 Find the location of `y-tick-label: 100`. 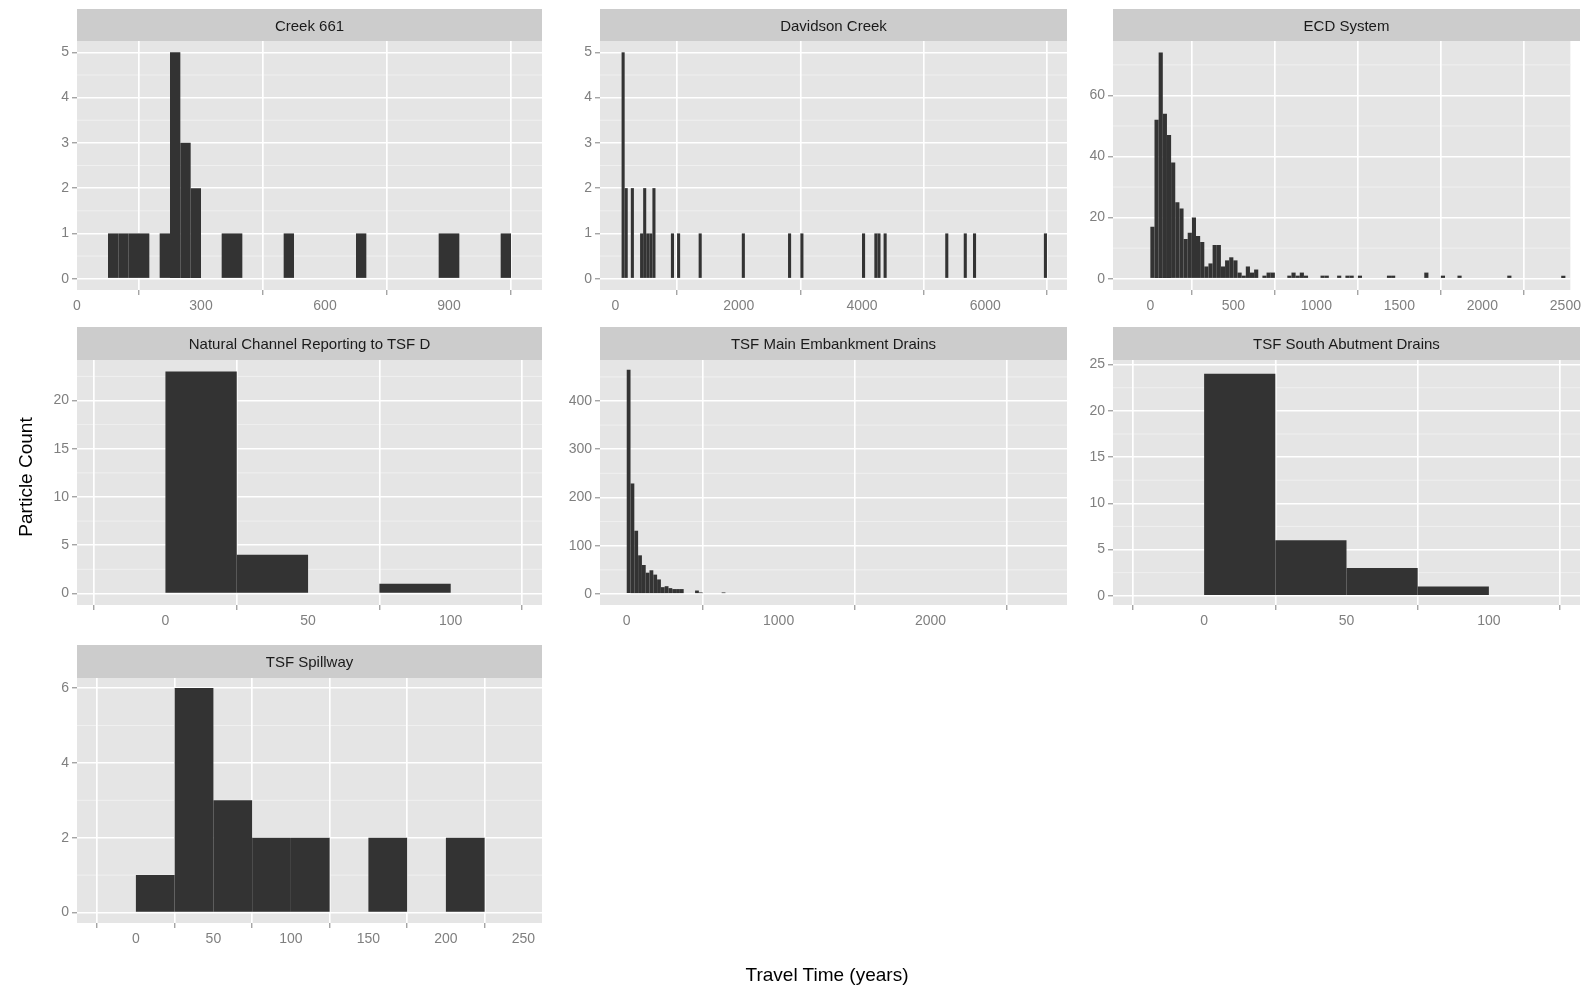

y-tick-label: 100 is located at coordinates (580, 544).